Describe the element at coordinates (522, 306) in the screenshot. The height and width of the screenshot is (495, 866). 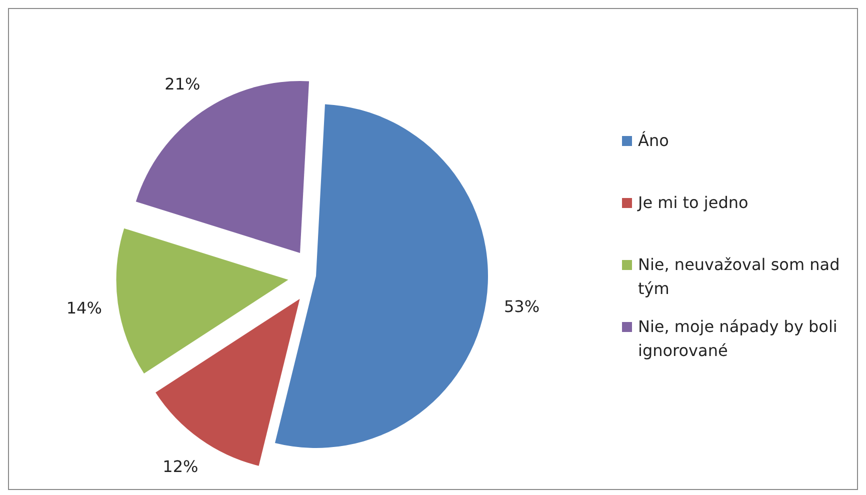
I see `data-label: 53%` at that location.